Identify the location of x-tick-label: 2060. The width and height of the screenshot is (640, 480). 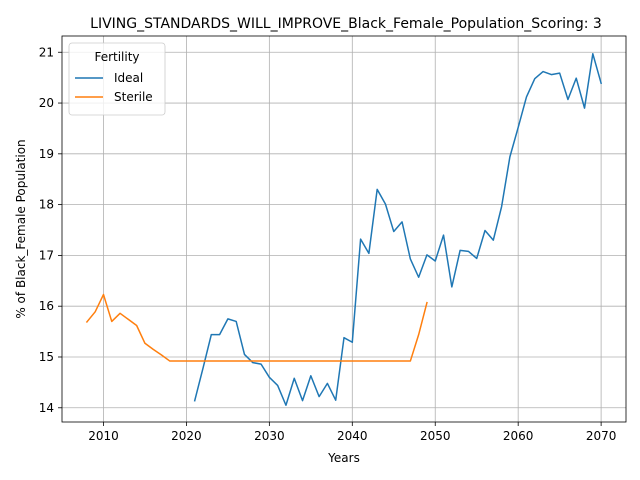
(518, 436).